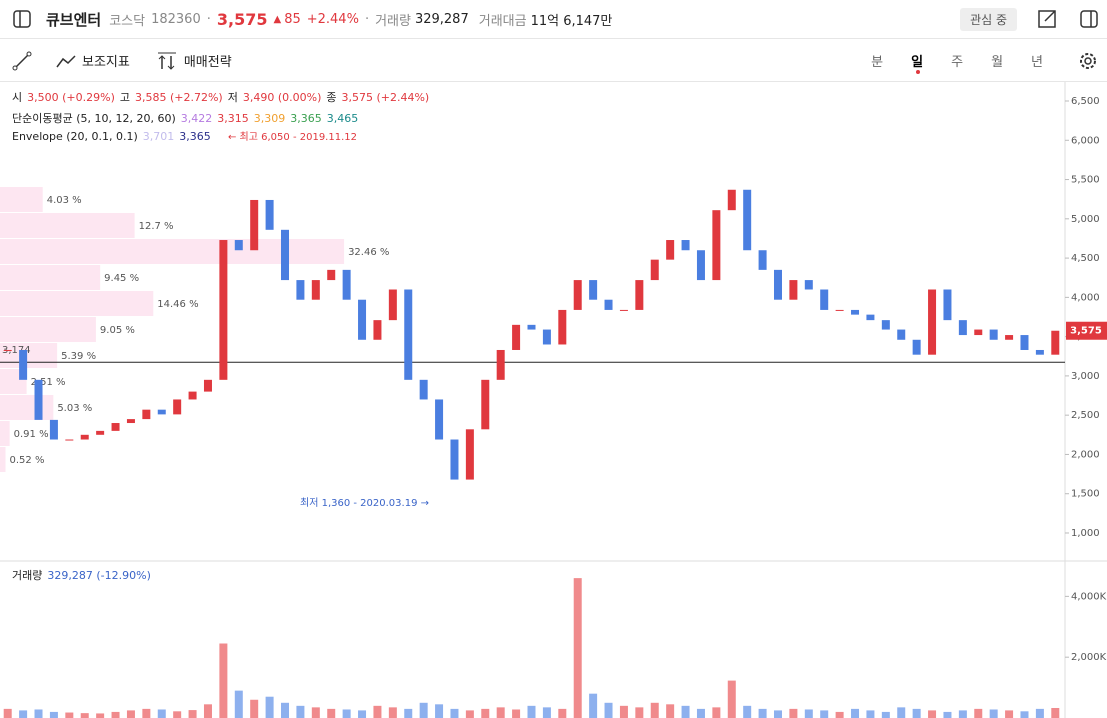  Describe the element at coordinates (957, 62) in the screenshot. I see `period-tab: 주` at that location.